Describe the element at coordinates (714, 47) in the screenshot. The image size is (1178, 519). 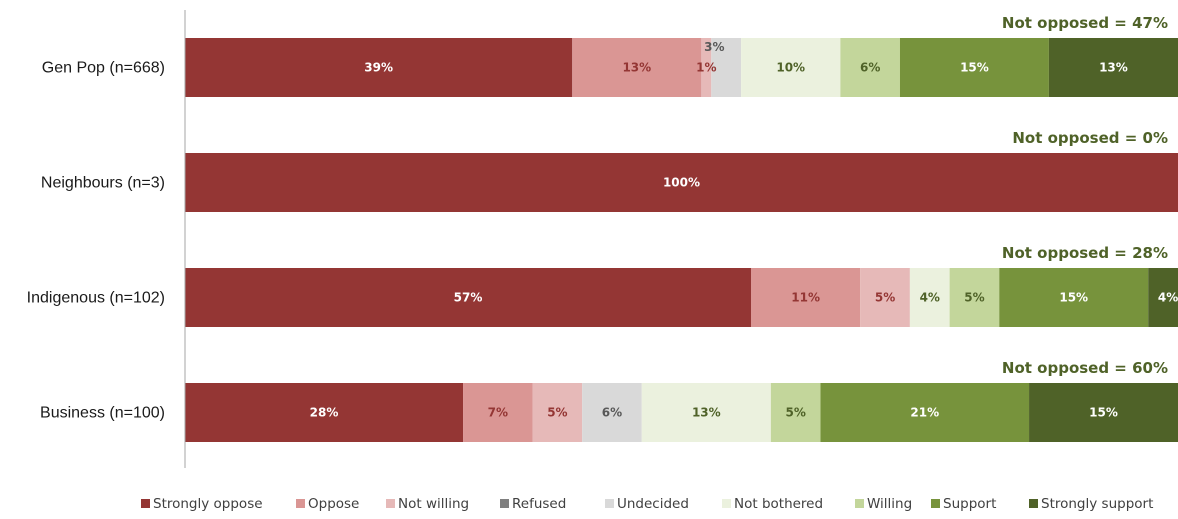
I see `data-label-gen-undecided: 3%` at that location.